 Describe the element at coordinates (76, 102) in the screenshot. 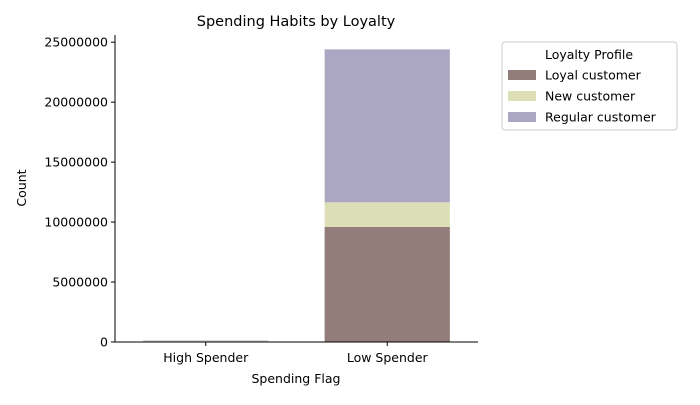

I see `y-tick-label: 20000000` at that location.